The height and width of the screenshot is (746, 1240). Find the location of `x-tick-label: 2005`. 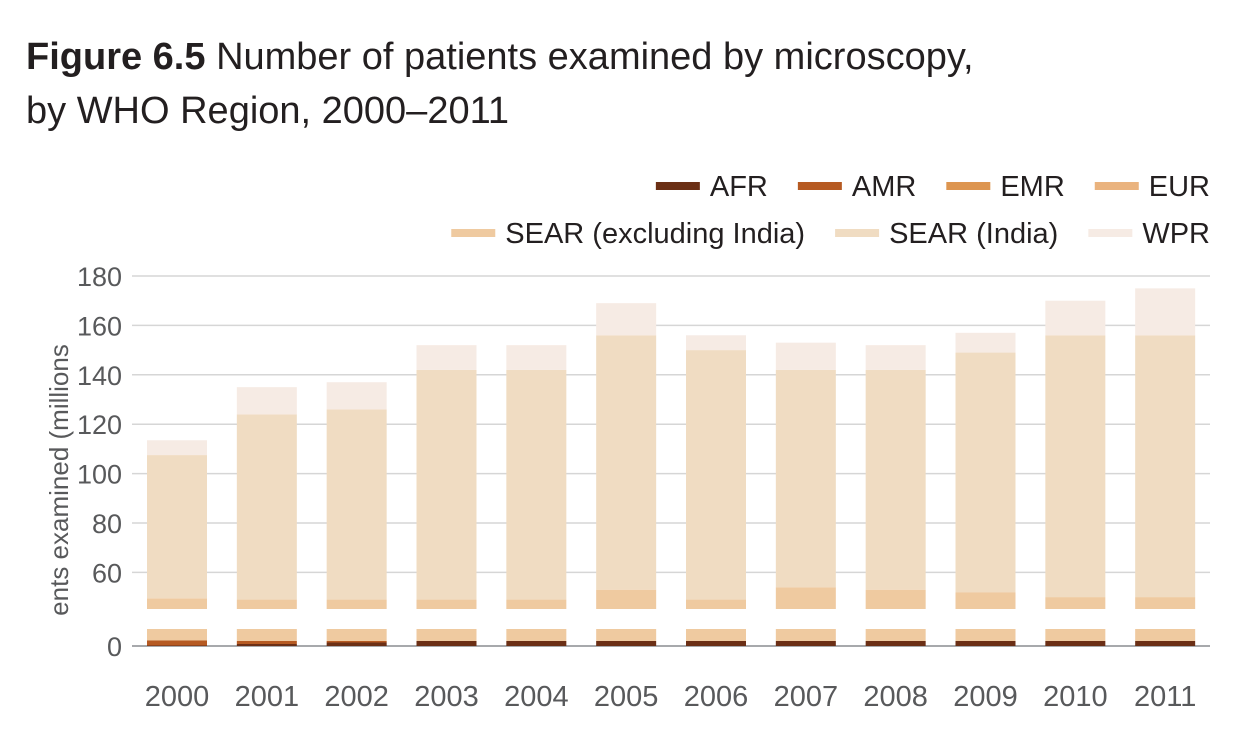

x-tick-label: 2005 is located at coordinates (626, 697).